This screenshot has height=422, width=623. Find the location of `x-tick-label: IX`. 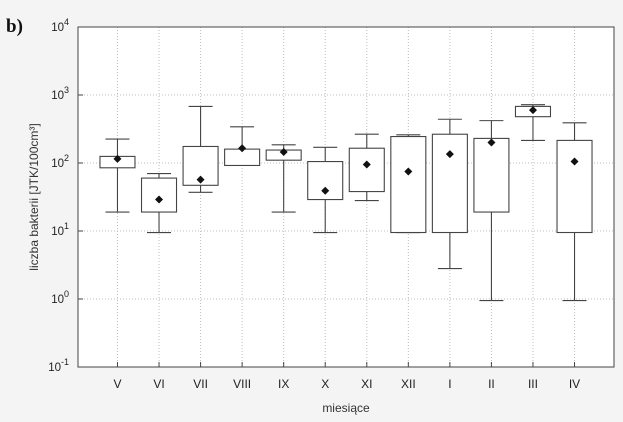

x-tick-label: IX is located at coordinates (283, 384).